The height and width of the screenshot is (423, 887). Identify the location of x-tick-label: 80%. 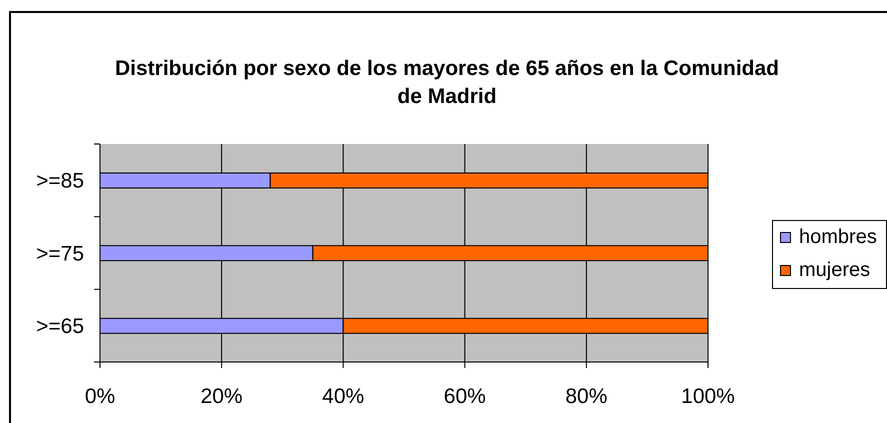
(586, 396).